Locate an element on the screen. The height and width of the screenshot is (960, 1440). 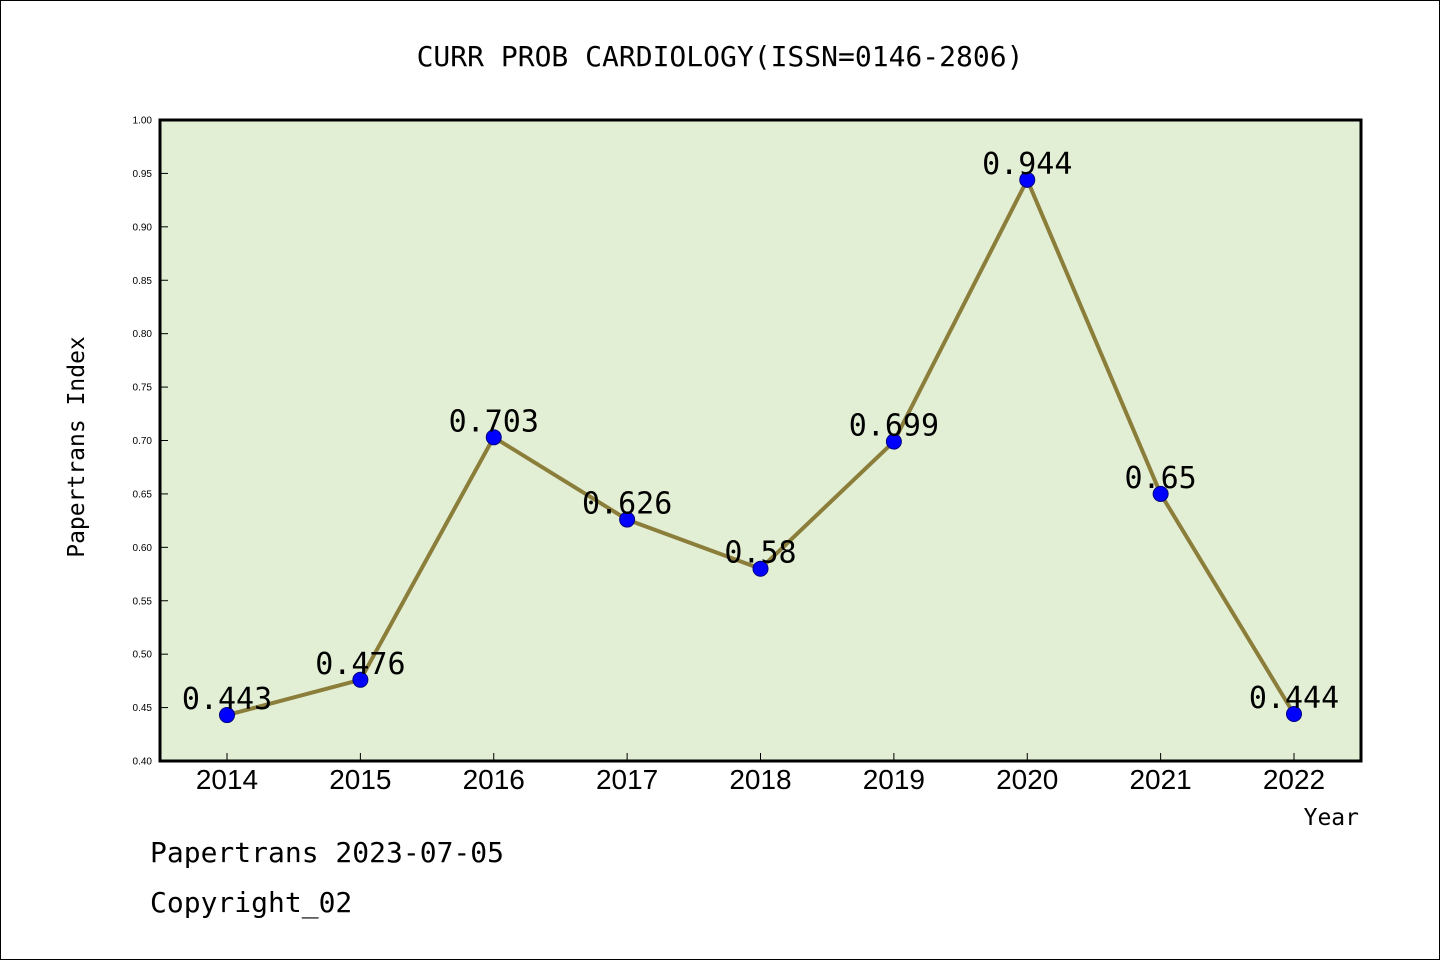
y-tick-label: 0.40 is located at coordinates (143, 762).